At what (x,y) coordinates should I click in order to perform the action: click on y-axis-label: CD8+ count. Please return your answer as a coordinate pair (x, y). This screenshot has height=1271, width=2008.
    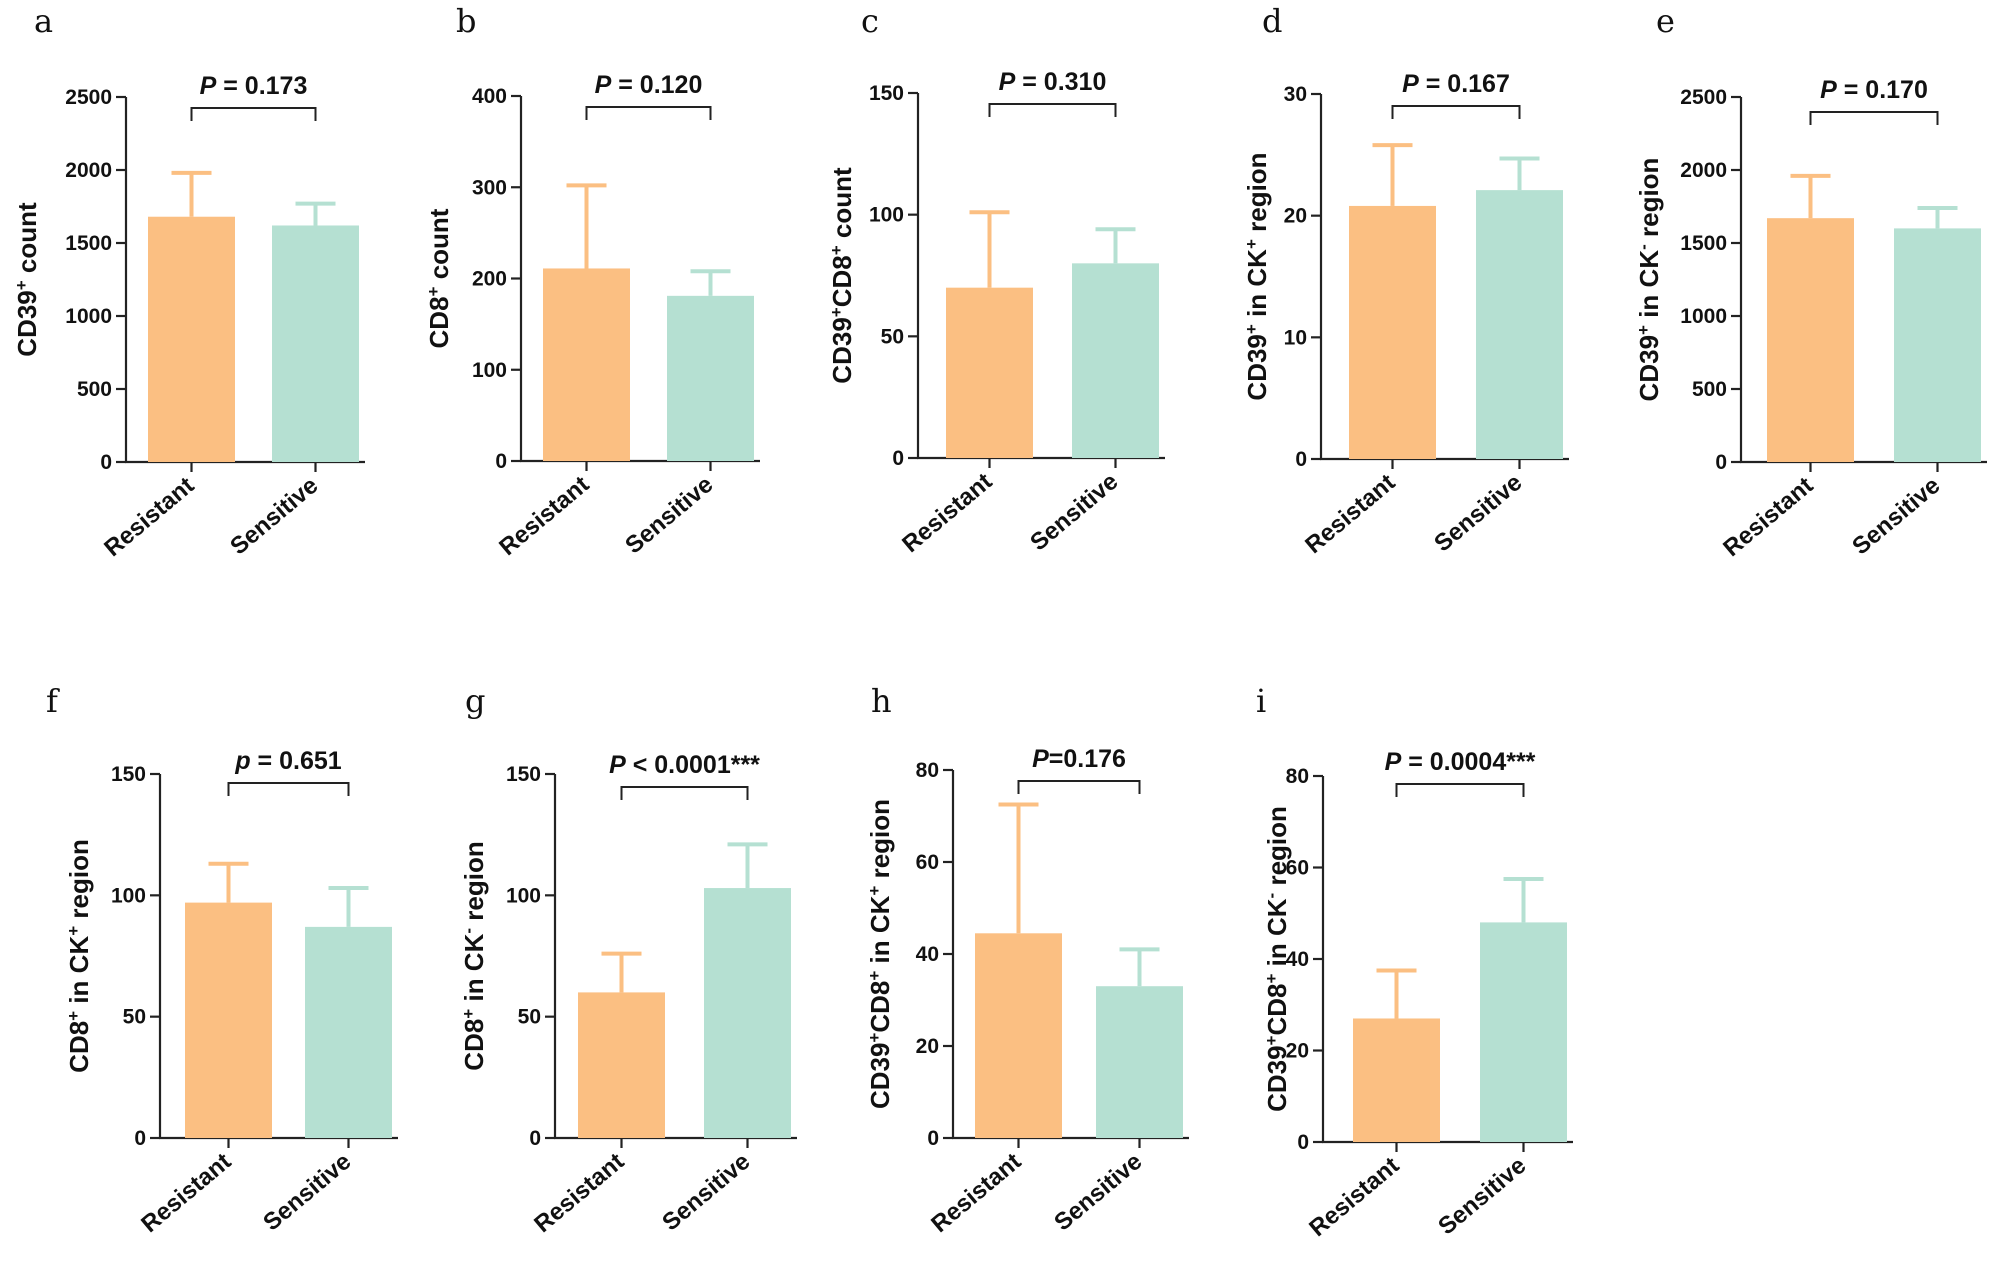
    Looking at the image, I should click on (439, 278).